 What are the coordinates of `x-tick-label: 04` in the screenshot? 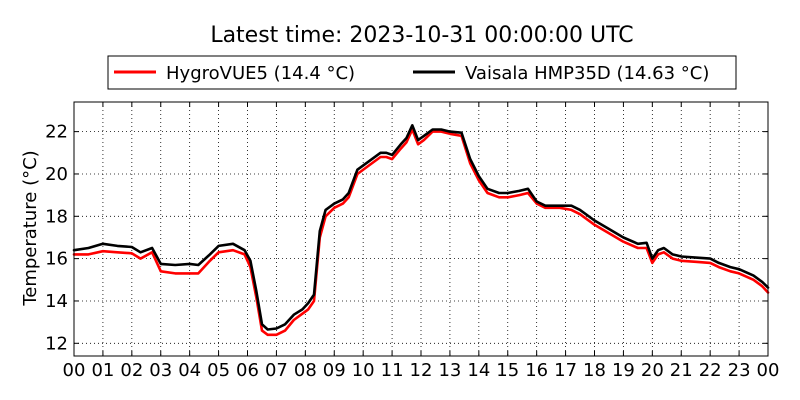 It's located at (189, 370).